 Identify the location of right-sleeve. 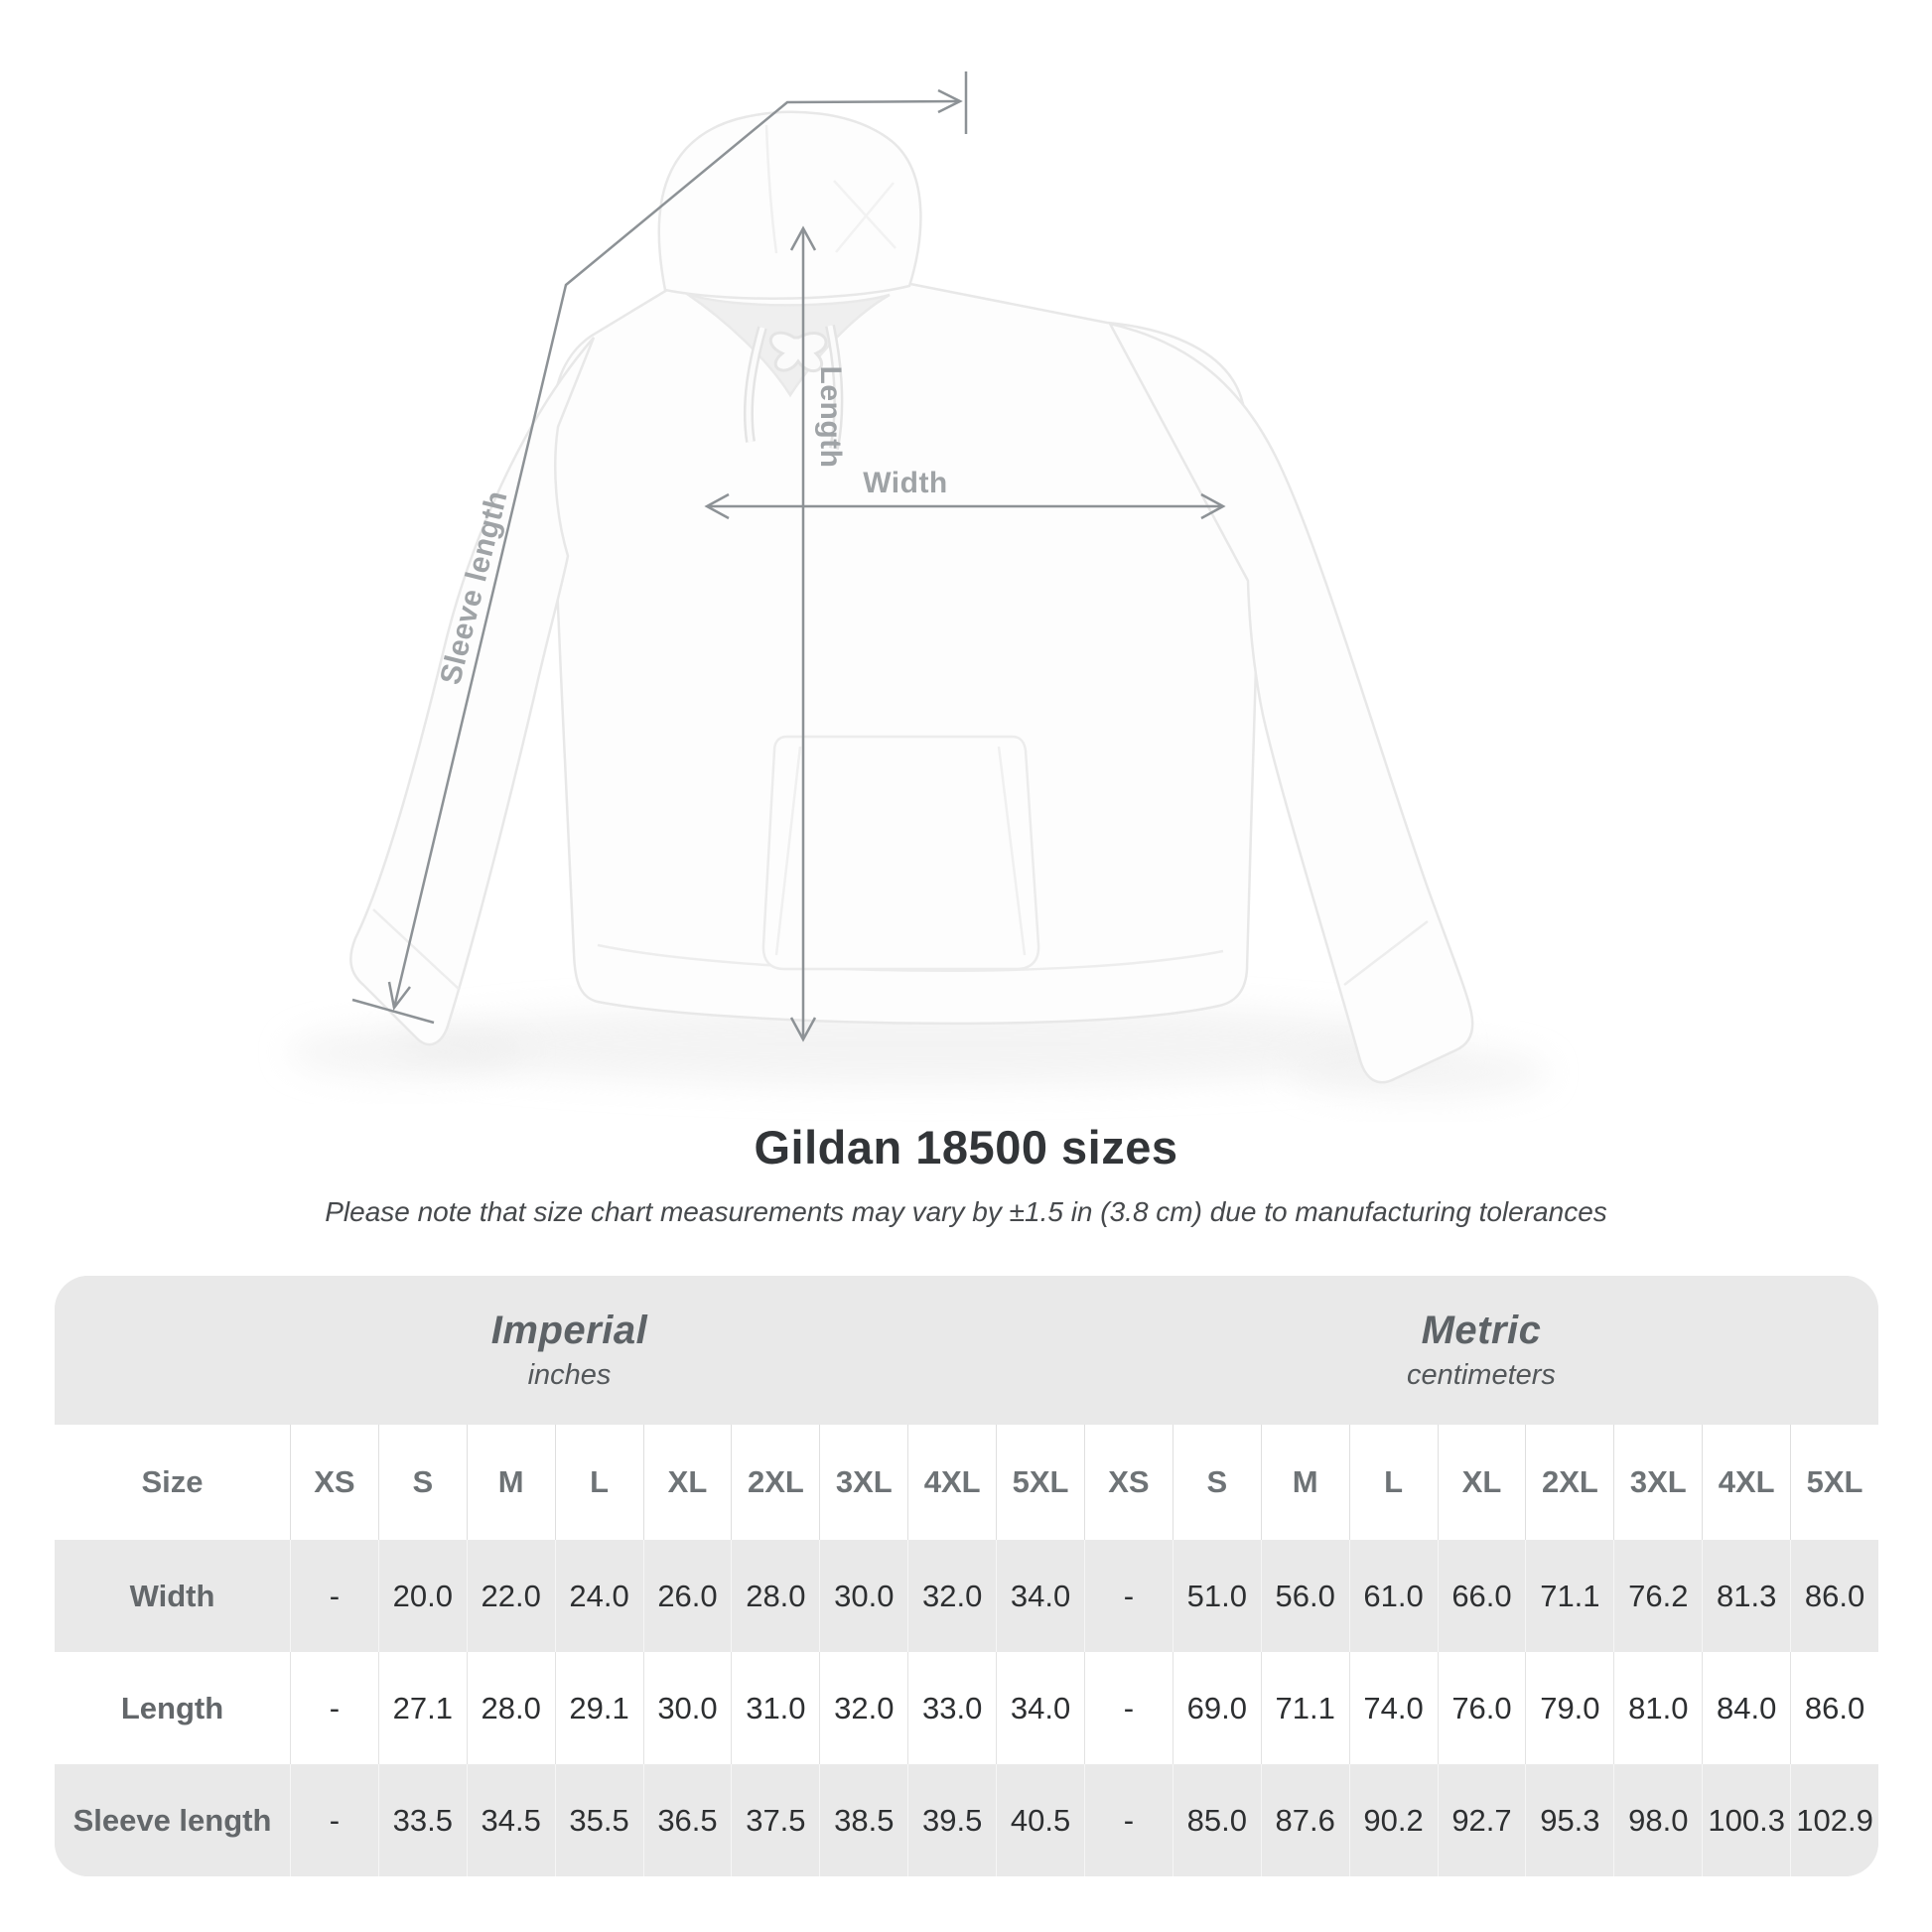
(1290, 703).